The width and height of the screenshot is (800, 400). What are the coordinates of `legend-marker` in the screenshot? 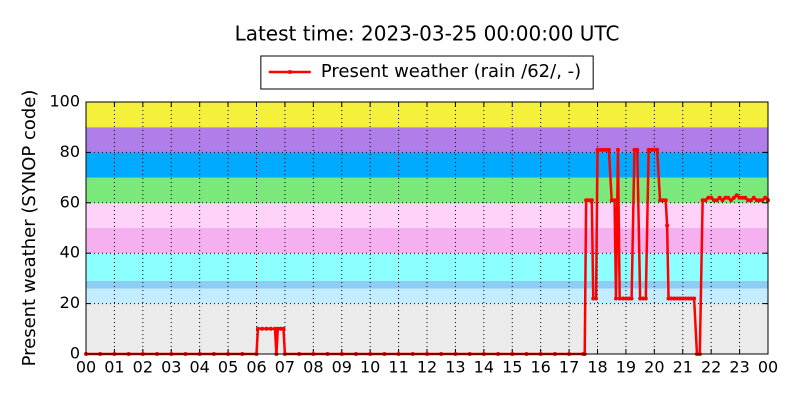 It's located at (289, 72).